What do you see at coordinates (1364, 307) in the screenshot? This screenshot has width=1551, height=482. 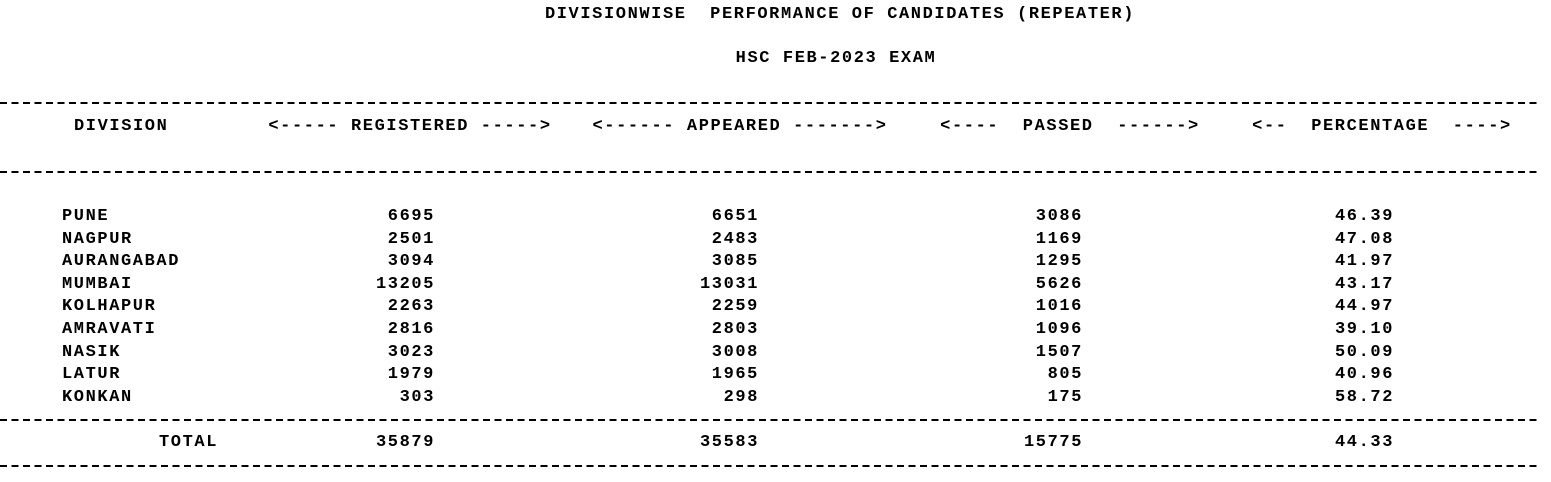 I see `cell-percentage: 44.97` at bounding box center [1364, 307].